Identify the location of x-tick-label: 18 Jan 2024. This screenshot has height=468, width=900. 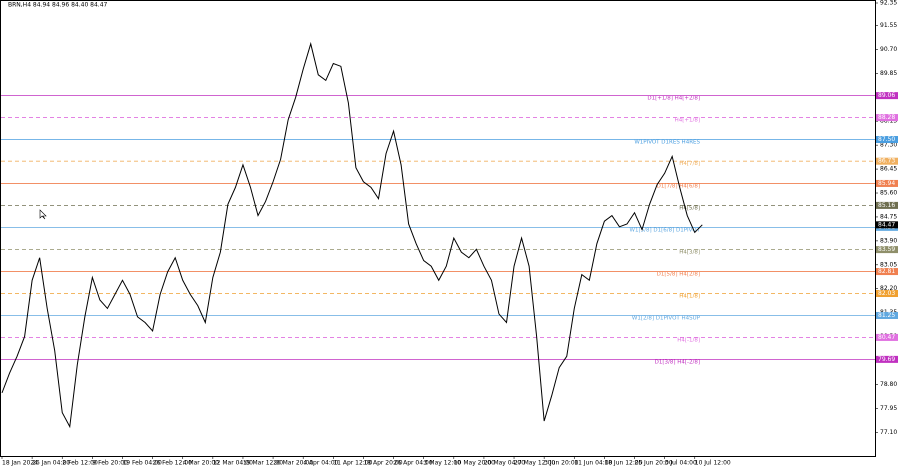
(20, 463).